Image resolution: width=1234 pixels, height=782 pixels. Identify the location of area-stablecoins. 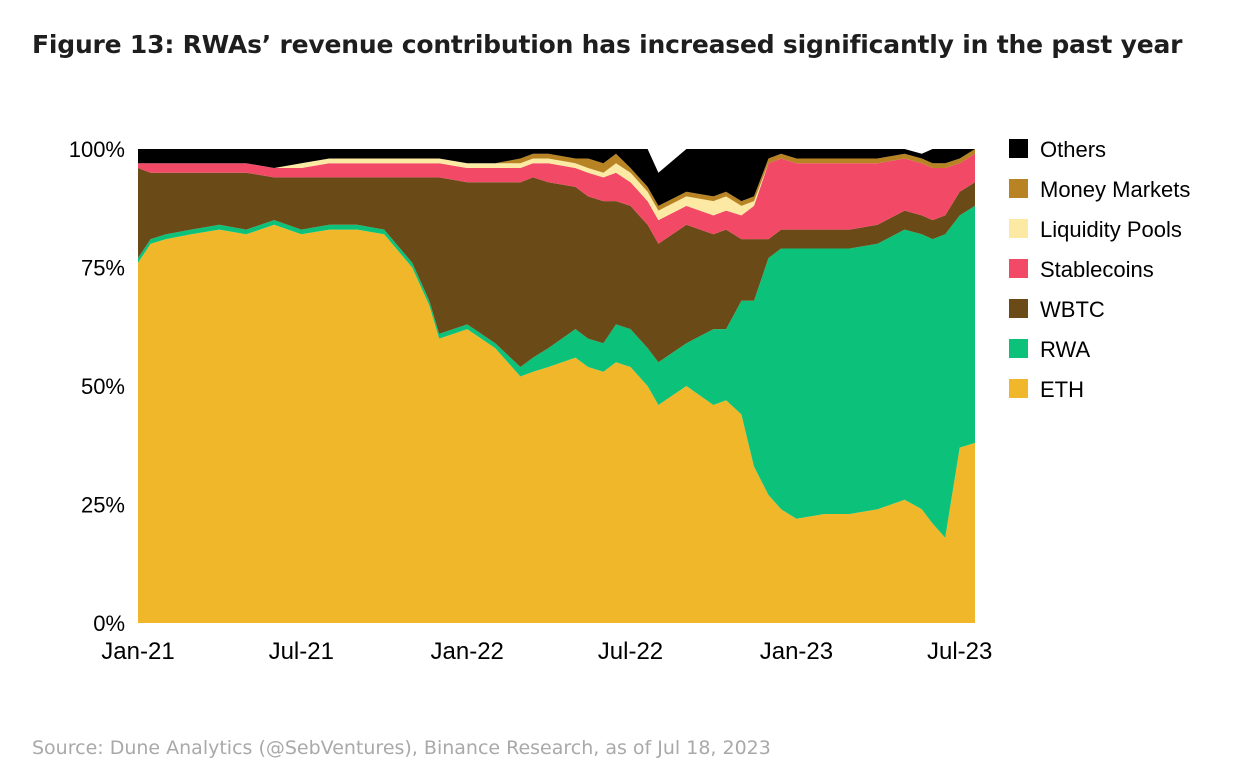
(556, 198).